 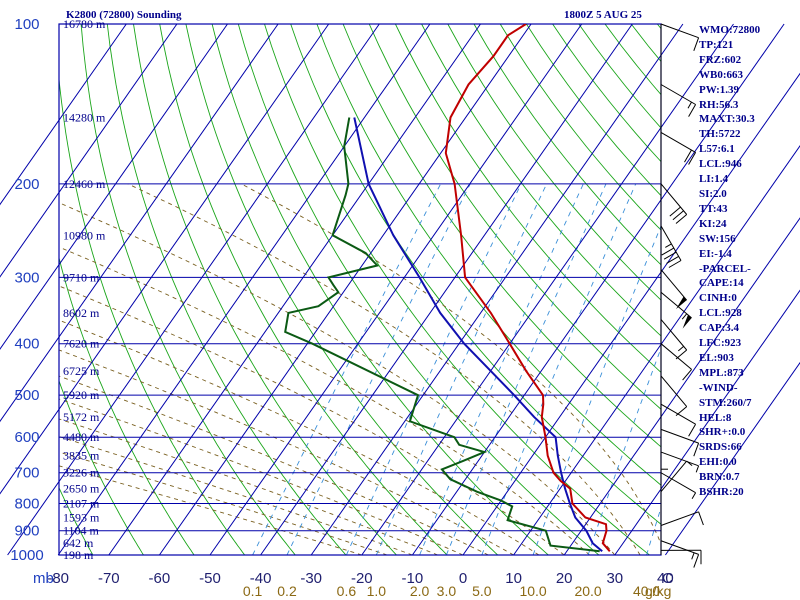 I want to click on mixing-ratio-tick-label: 40.0, so click(x=646, y=591).